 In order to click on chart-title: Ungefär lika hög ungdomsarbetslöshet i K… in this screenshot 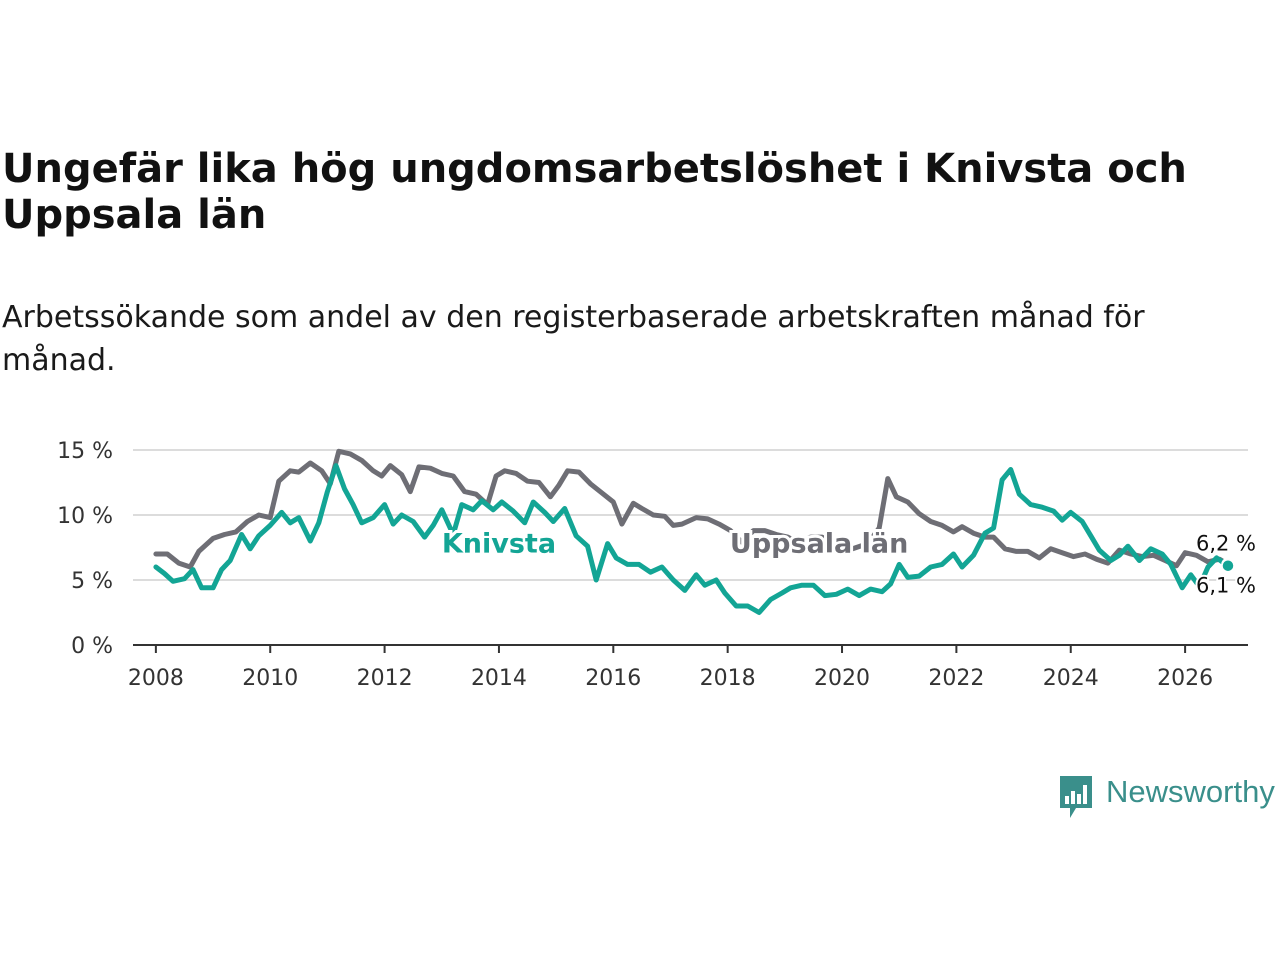, I will do `click(594, 192)`.